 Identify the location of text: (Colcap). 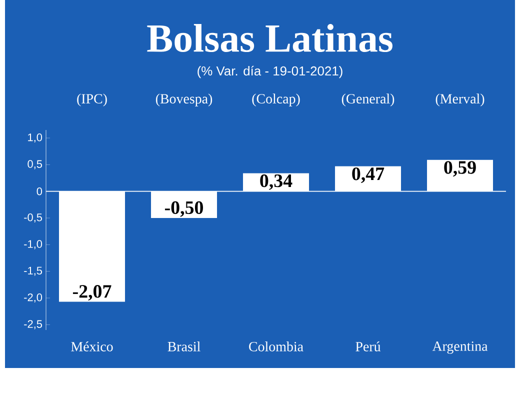
(276, 100).